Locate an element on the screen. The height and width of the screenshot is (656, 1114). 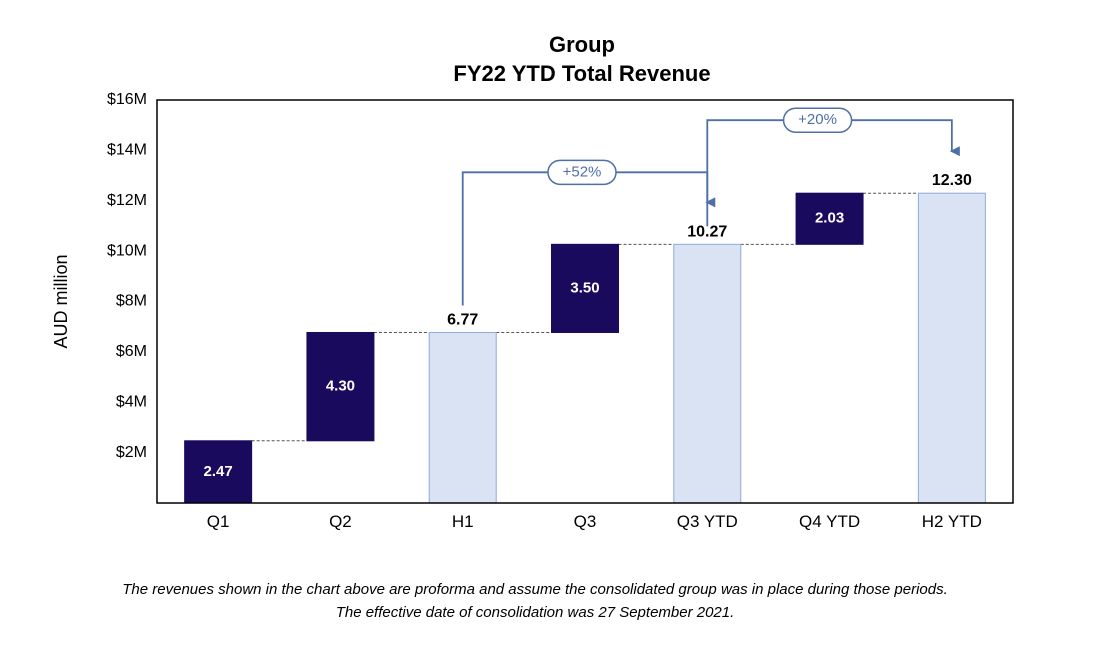
y-tick-label: $2M is located at coordinates (131, 452).